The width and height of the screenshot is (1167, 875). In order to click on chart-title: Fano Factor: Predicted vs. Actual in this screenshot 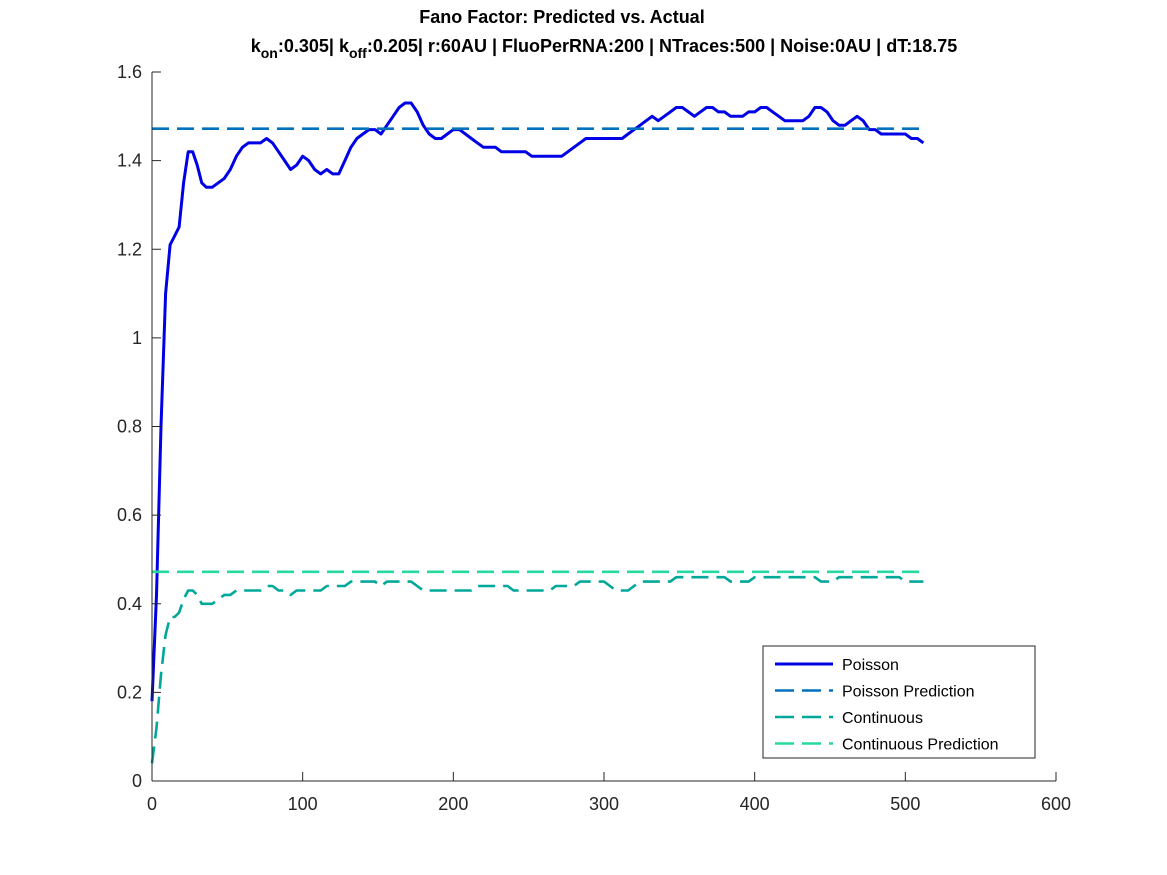, I will do `click(561, 17)`.